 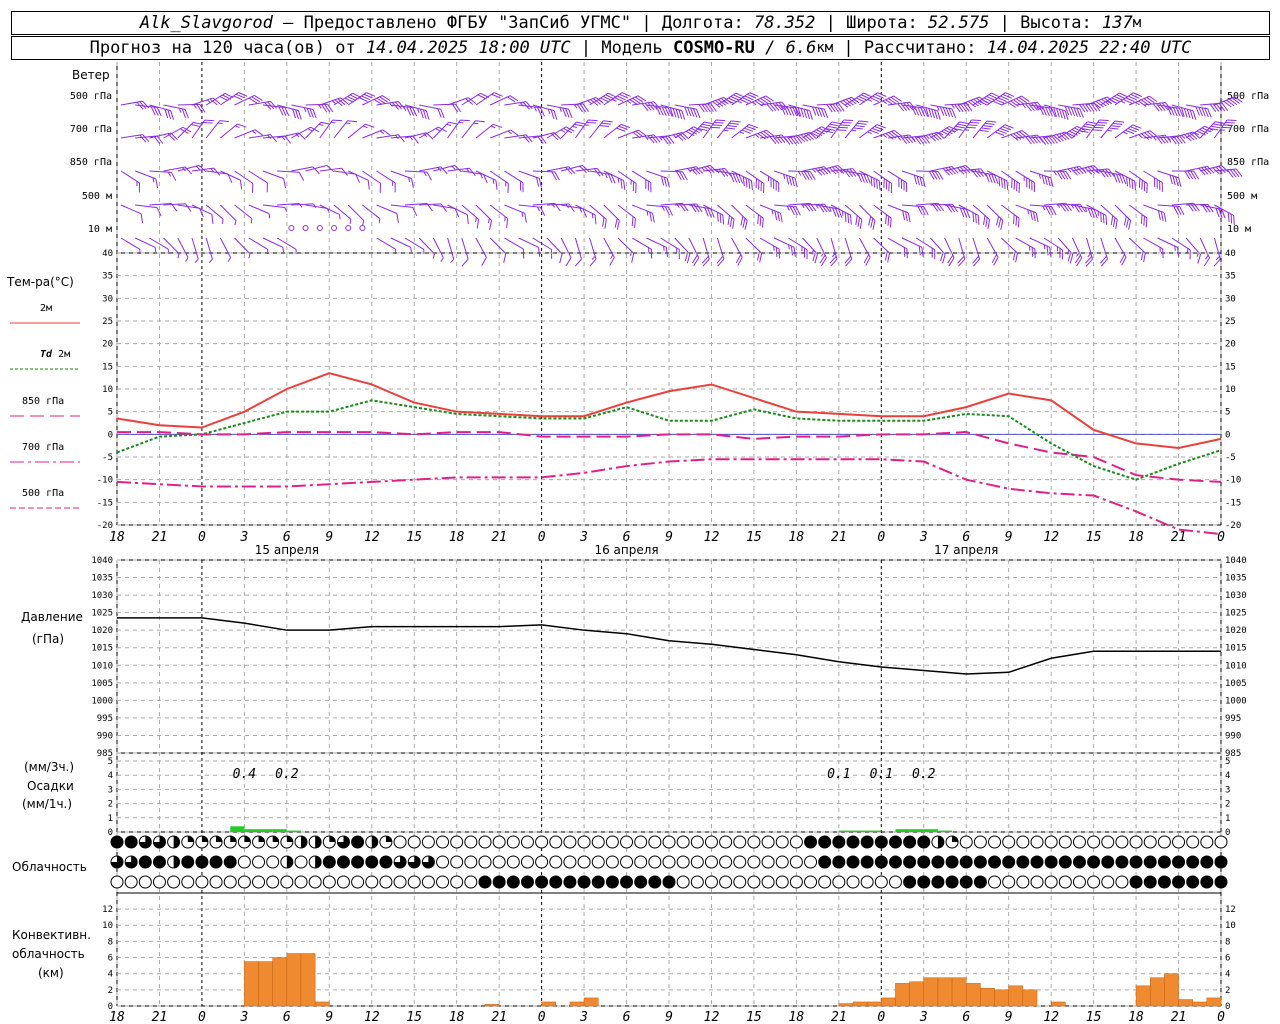 I want to click on x-hour-tick: 0, so click(x=1221, y=537).